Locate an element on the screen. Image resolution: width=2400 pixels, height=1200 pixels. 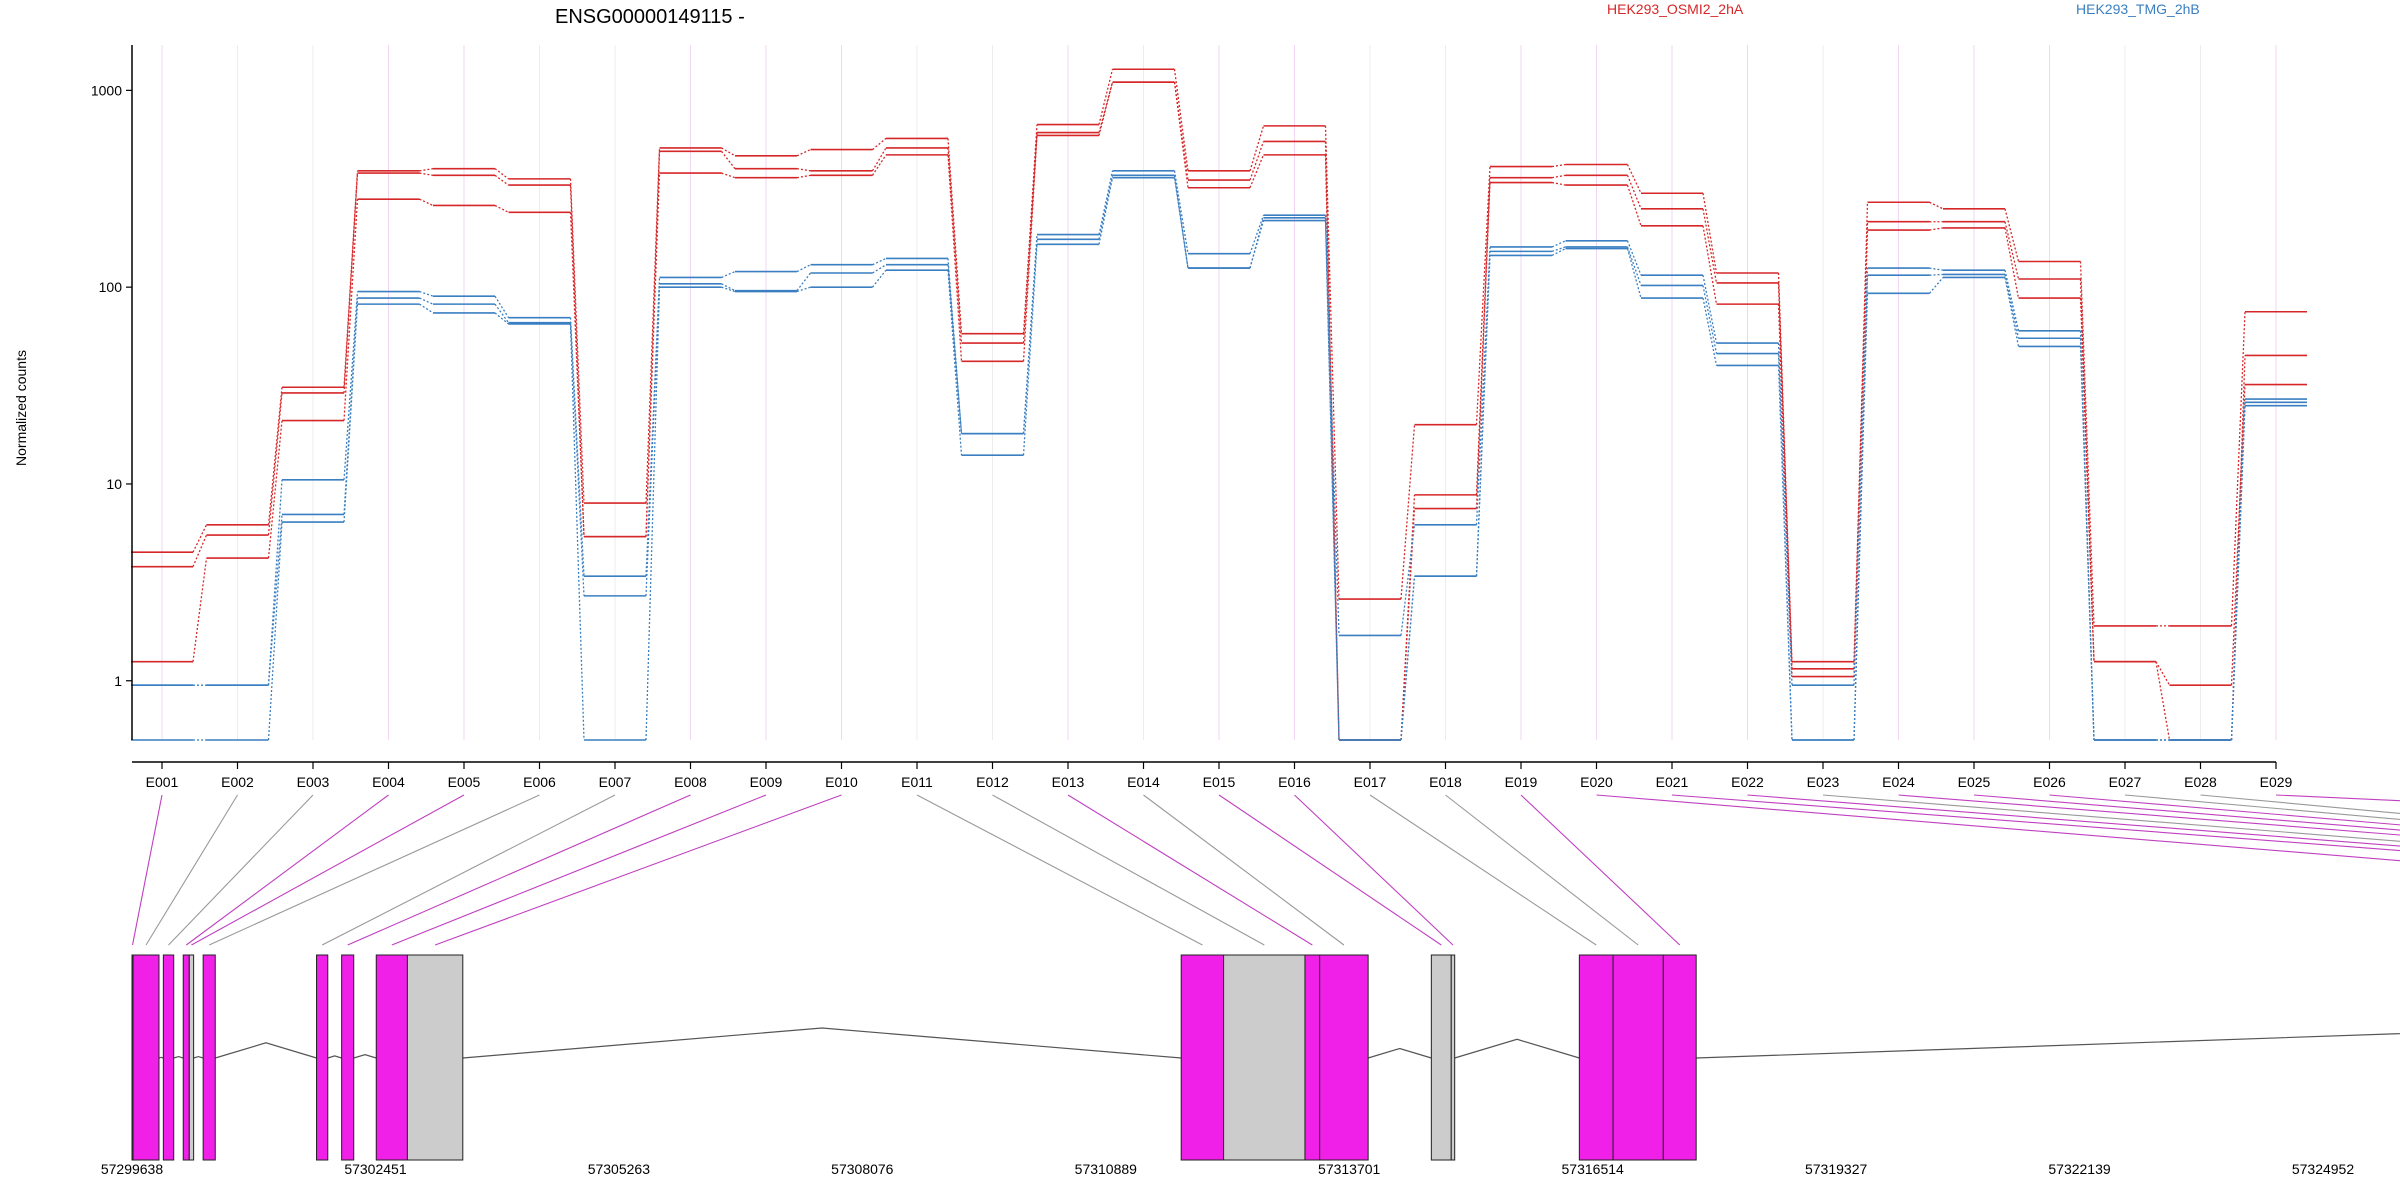
genomic-coordinate-label: 57319327 is located at coordinates (1836, 1169).